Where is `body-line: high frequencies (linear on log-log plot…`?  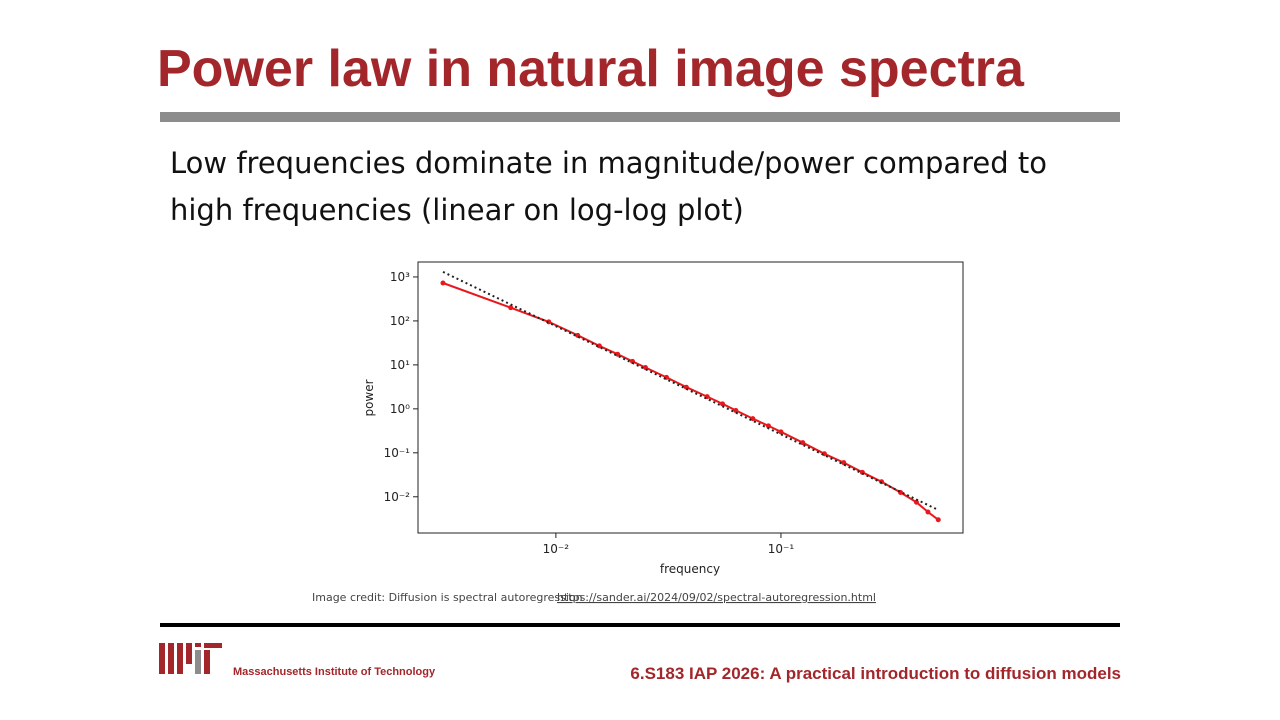 body-line: high frequencies (linear on log-log plot… is located at coordinates (457, 210).